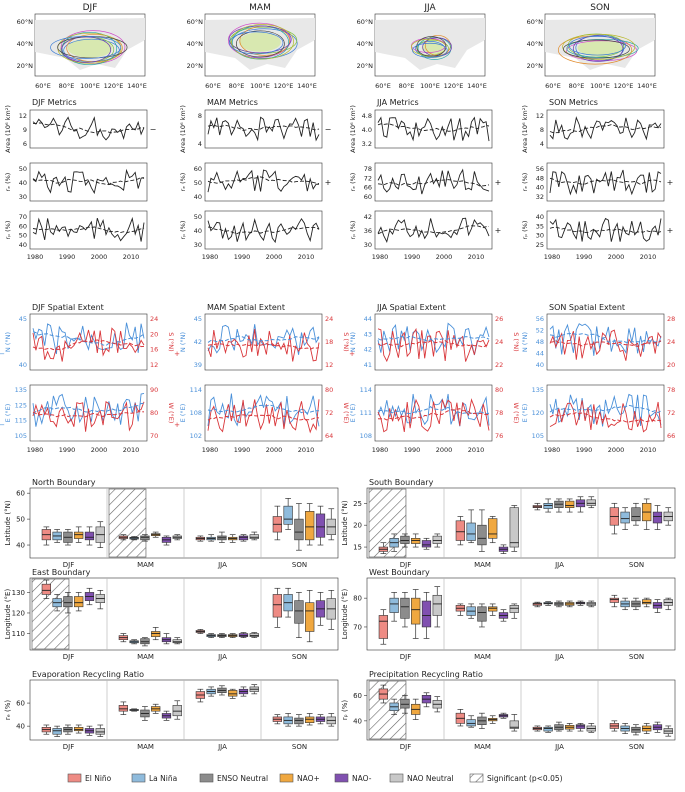 The height and width of the screenshot is (792, 685). Describe the element at coordinates (540, 217) in the screenshot. I see `metric-ytick: 40` at that location.